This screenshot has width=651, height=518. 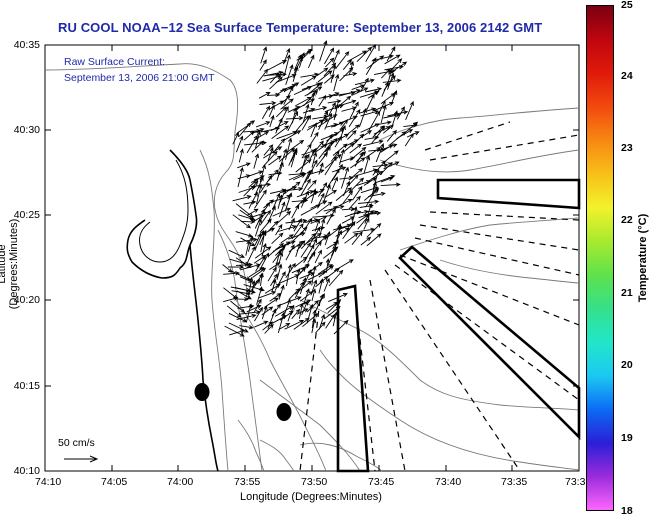 What do you see at coordinates (48, 482) in the screenshot?
I see `xtick-label: 74:10` at bounding box center [48, 482].